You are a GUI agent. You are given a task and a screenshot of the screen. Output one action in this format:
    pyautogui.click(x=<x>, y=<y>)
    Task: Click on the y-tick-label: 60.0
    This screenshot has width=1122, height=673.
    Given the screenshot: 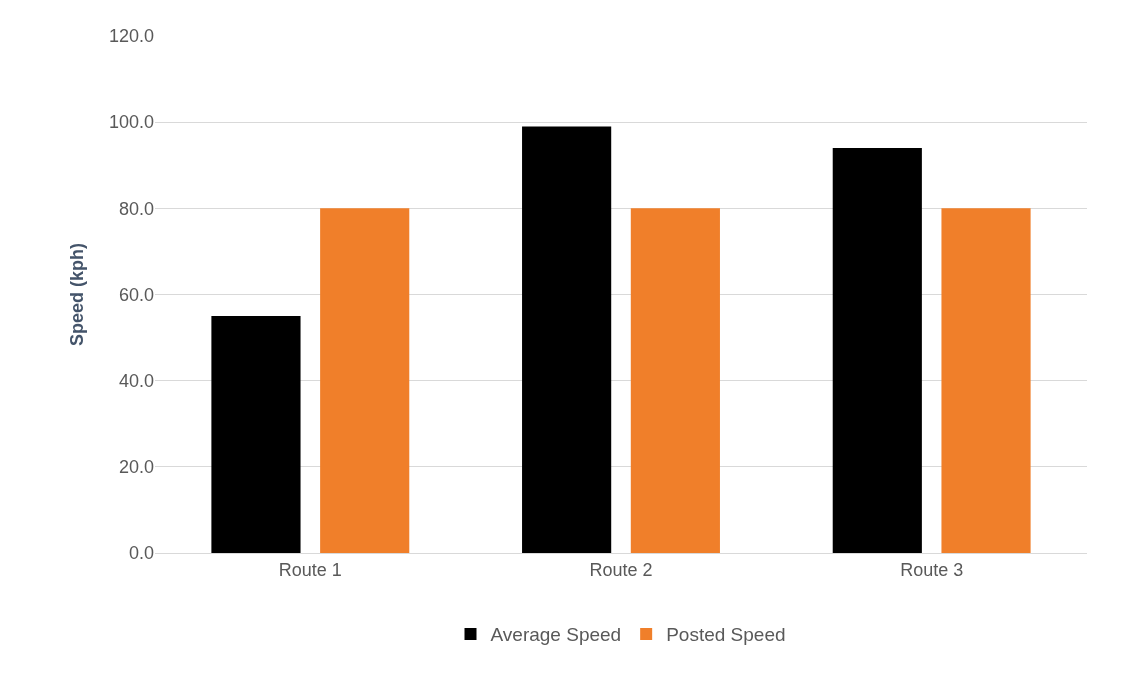 What is the action you would take?
    pyautogui.click(x=136, y=294)
    